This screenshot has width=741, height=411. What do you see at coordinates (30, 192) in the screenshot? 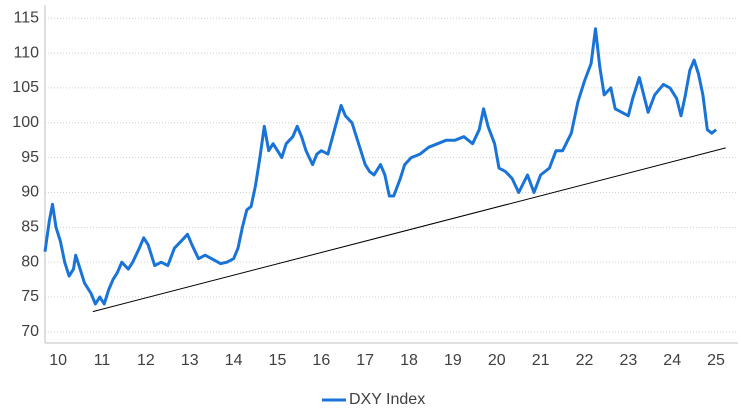
I see `y-tick-label: 90` at bounding box center [30, 192].